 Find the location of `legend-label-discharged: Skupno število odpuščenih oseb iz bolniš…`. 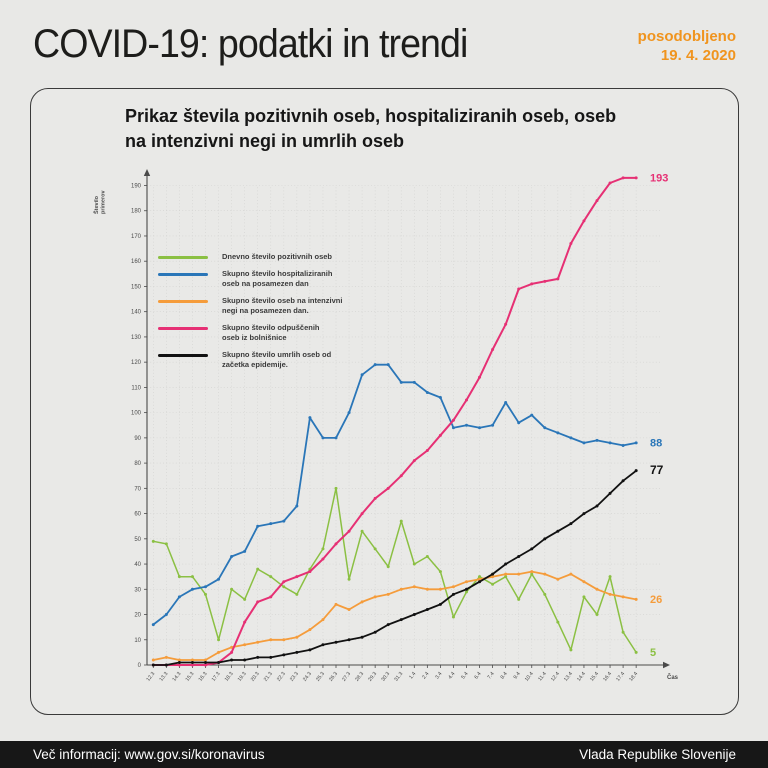

legend-label-discharged: Skupno število odpuščenih oseb iz bolniš… is located at coordinates (271, 332).